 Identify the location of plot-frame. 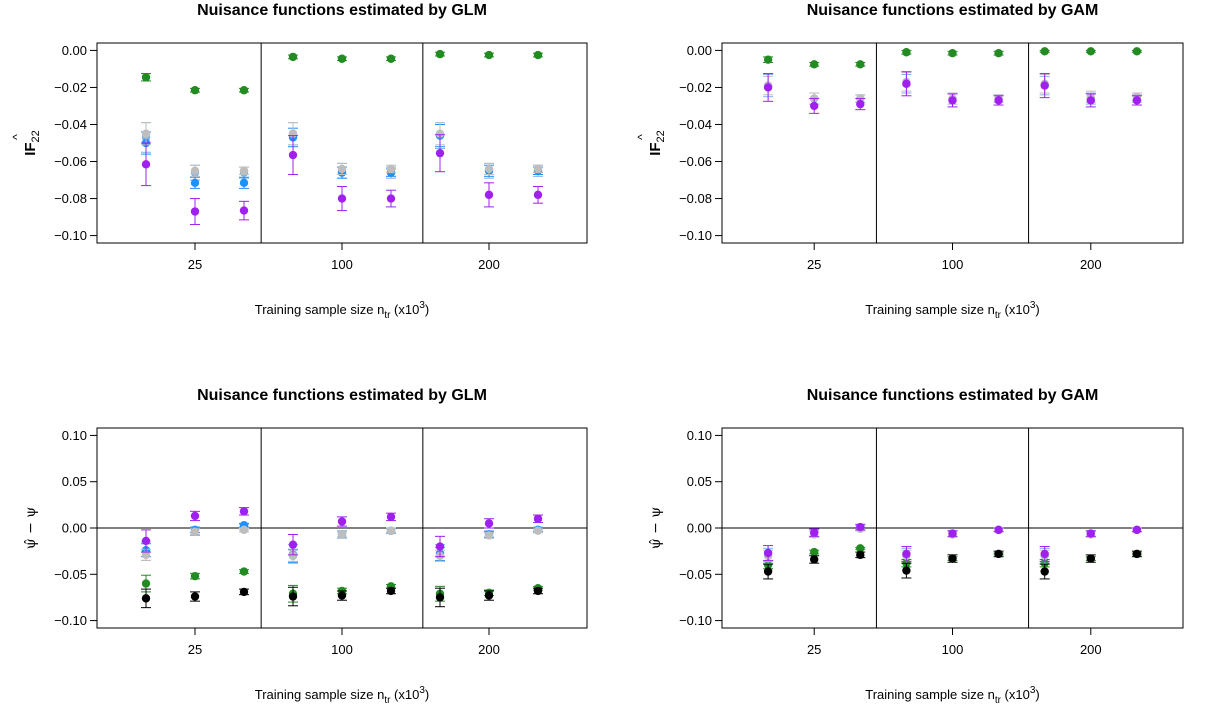
(342, 143).